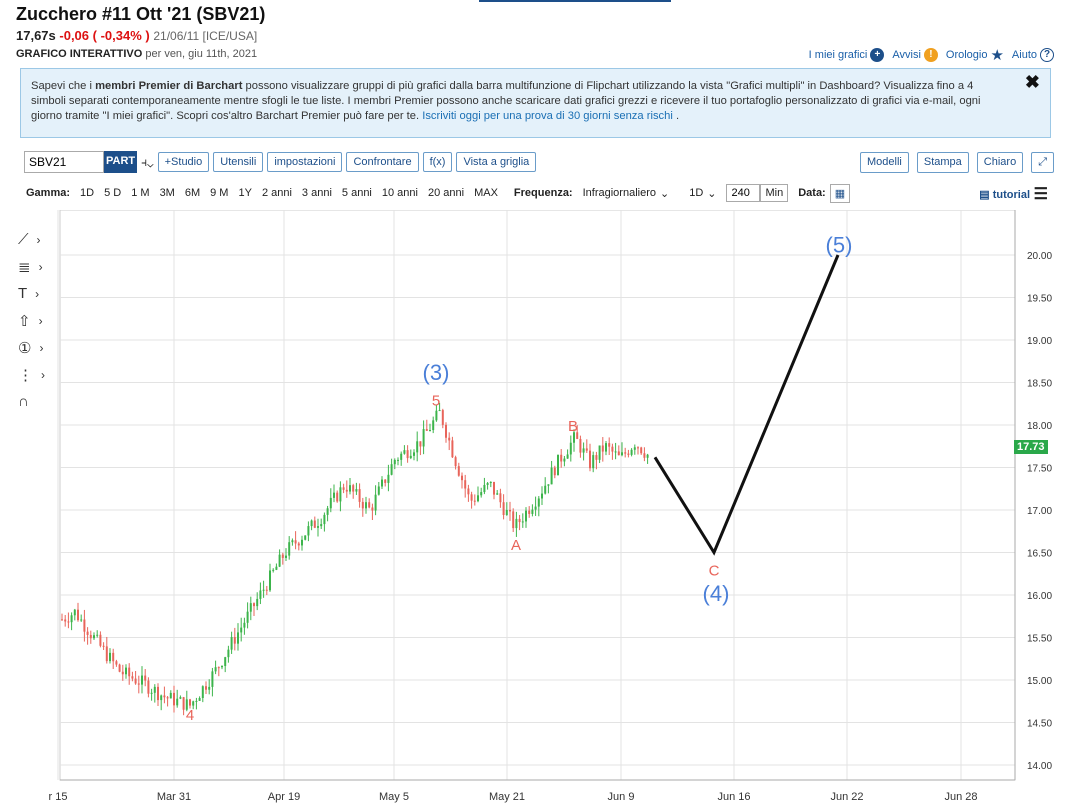  Describe the element at coordinates (205, 36) in the screenshot. I see `quote-meta: 21/06/11 [ICE/USA]` at that location.